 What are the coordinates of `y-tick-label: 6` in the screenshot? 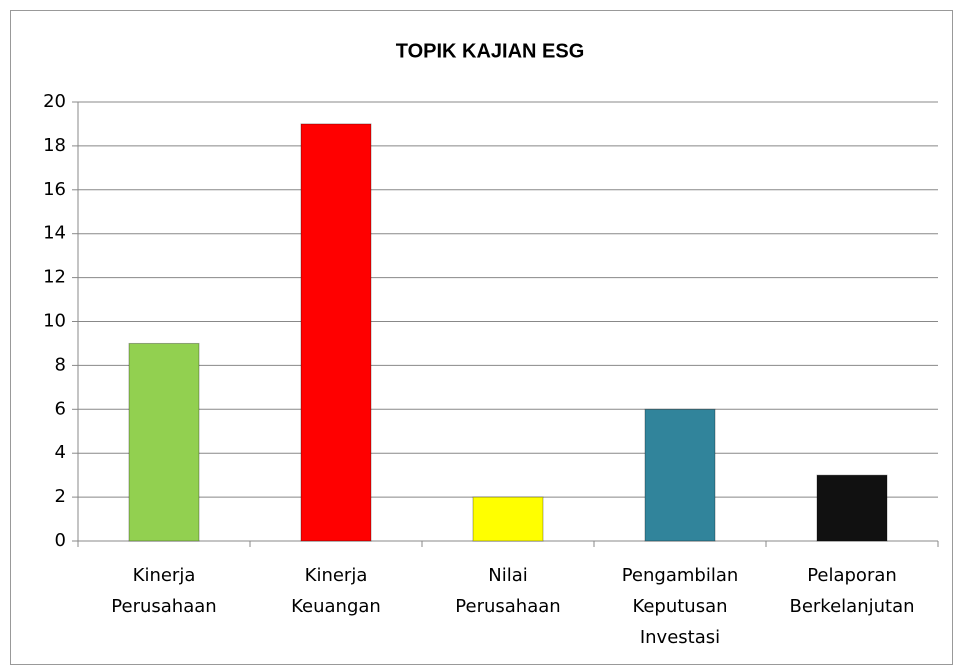 It's located at (60, 408).